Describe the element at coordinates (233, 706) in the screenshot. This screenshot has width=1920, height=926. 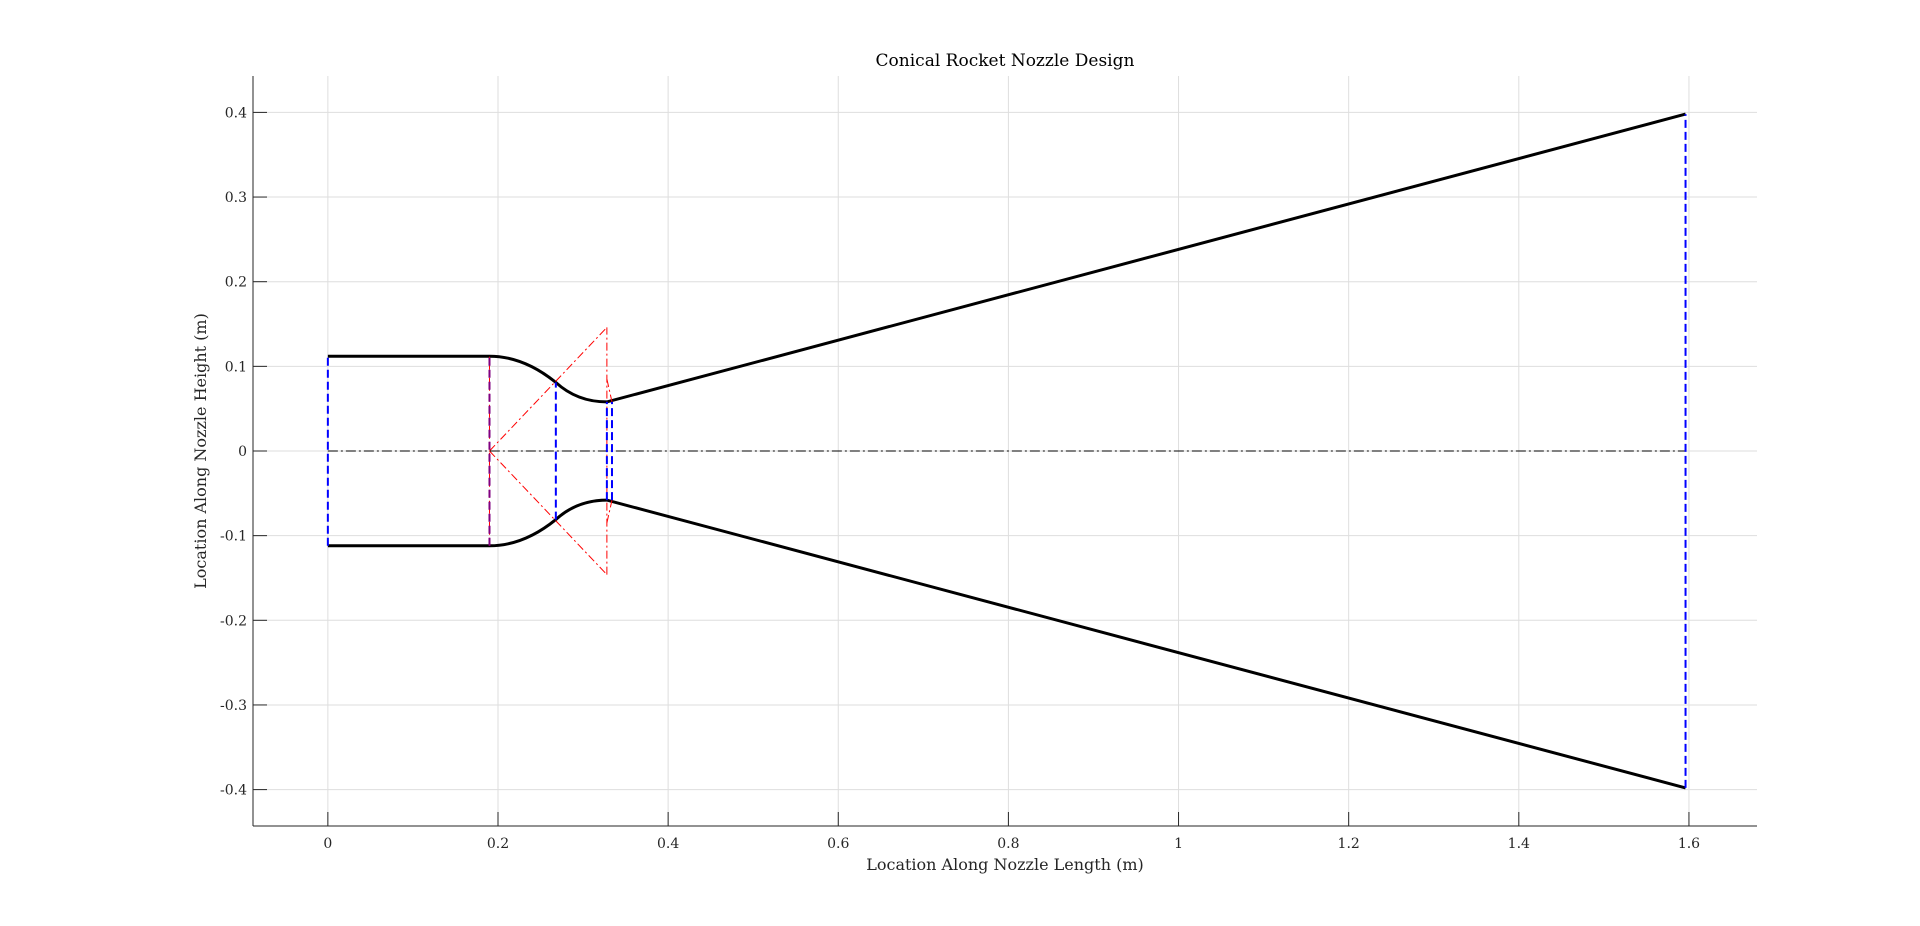
I see `y-tick-label: -0.3` at that location.